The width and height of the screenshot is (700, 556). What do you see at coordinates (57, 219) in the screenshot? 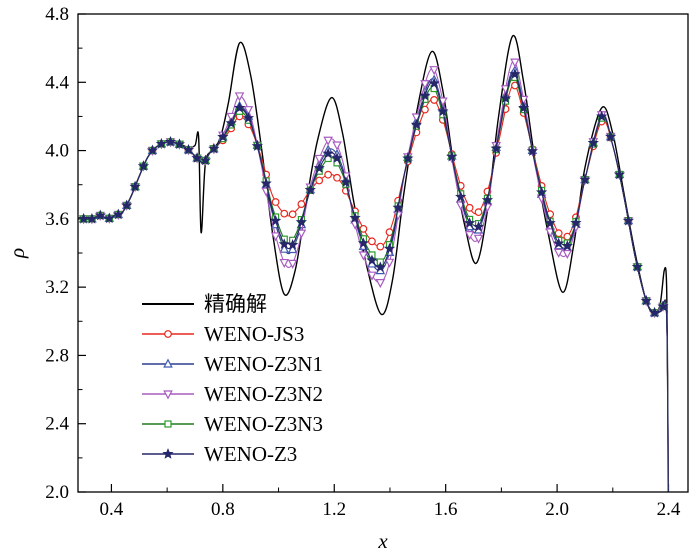
I see `y-tick-label: 3.6` at bounding box center [57, 219].